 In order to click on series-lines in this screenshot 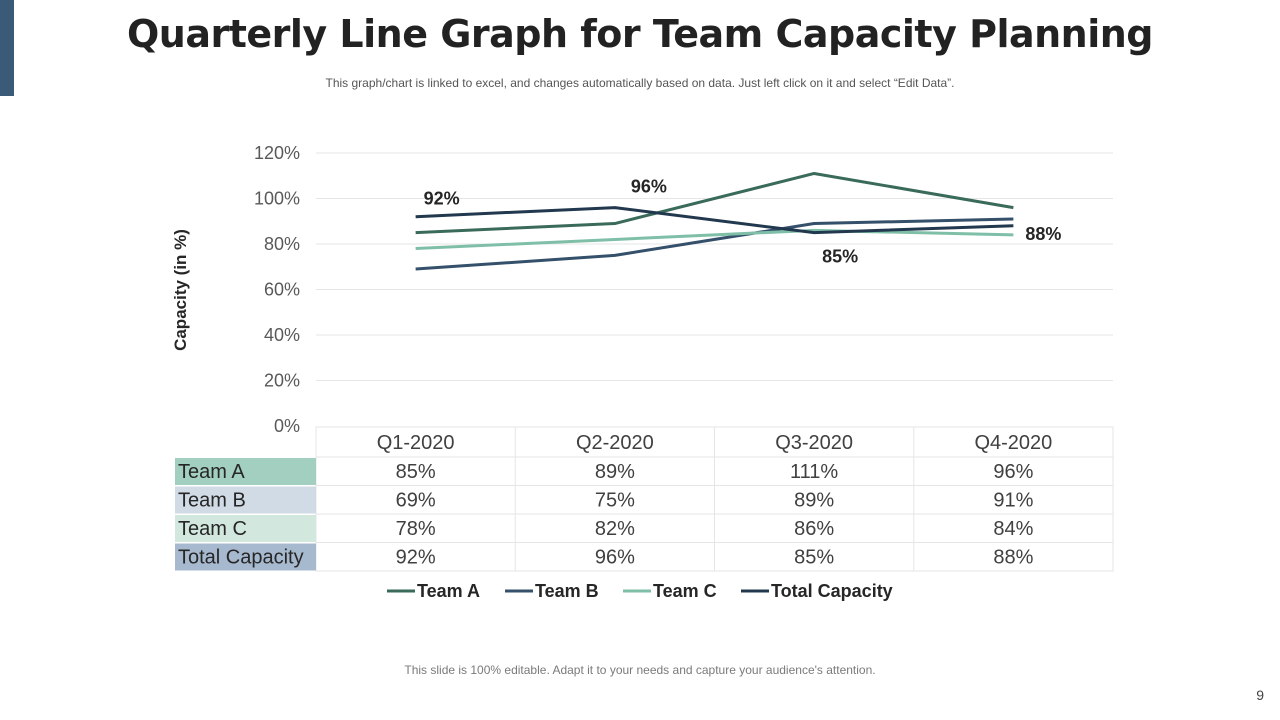, I will do `click(714, 221)`.